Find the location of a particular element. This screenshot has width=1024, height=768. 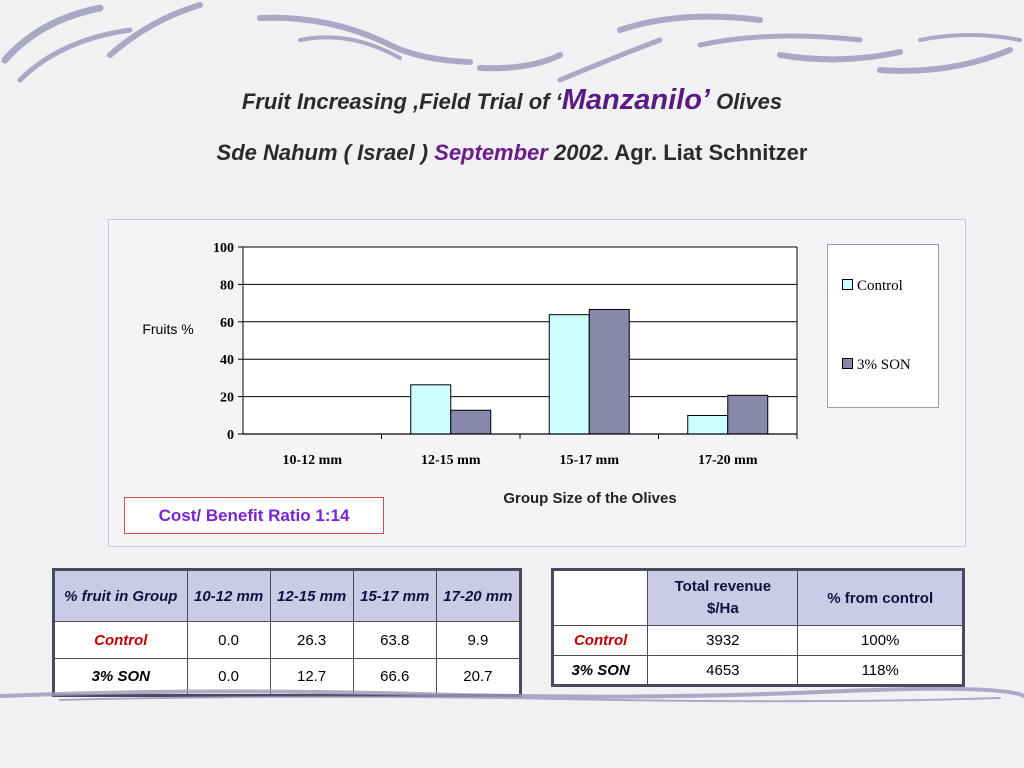

table-header-row: Total revenue $/Ha % from control is located at coordinates (757, 597).